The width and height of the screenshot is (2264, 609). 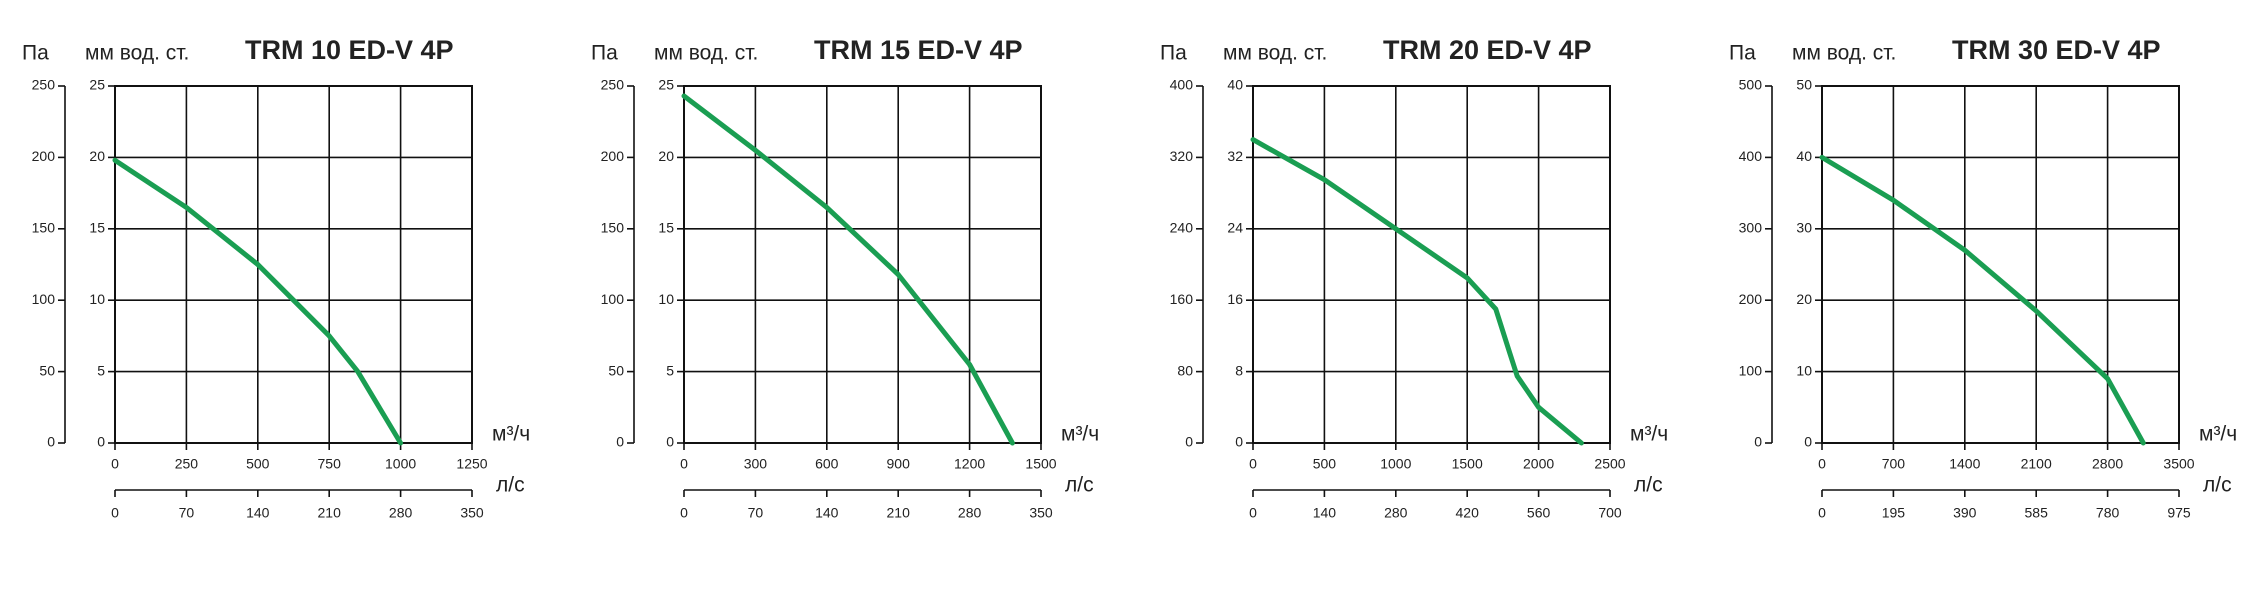 What do you see at coordinates (2107, 464) in the screenshot?
I see `x-tick-label: 2800` at bounding box center [2107, 464].